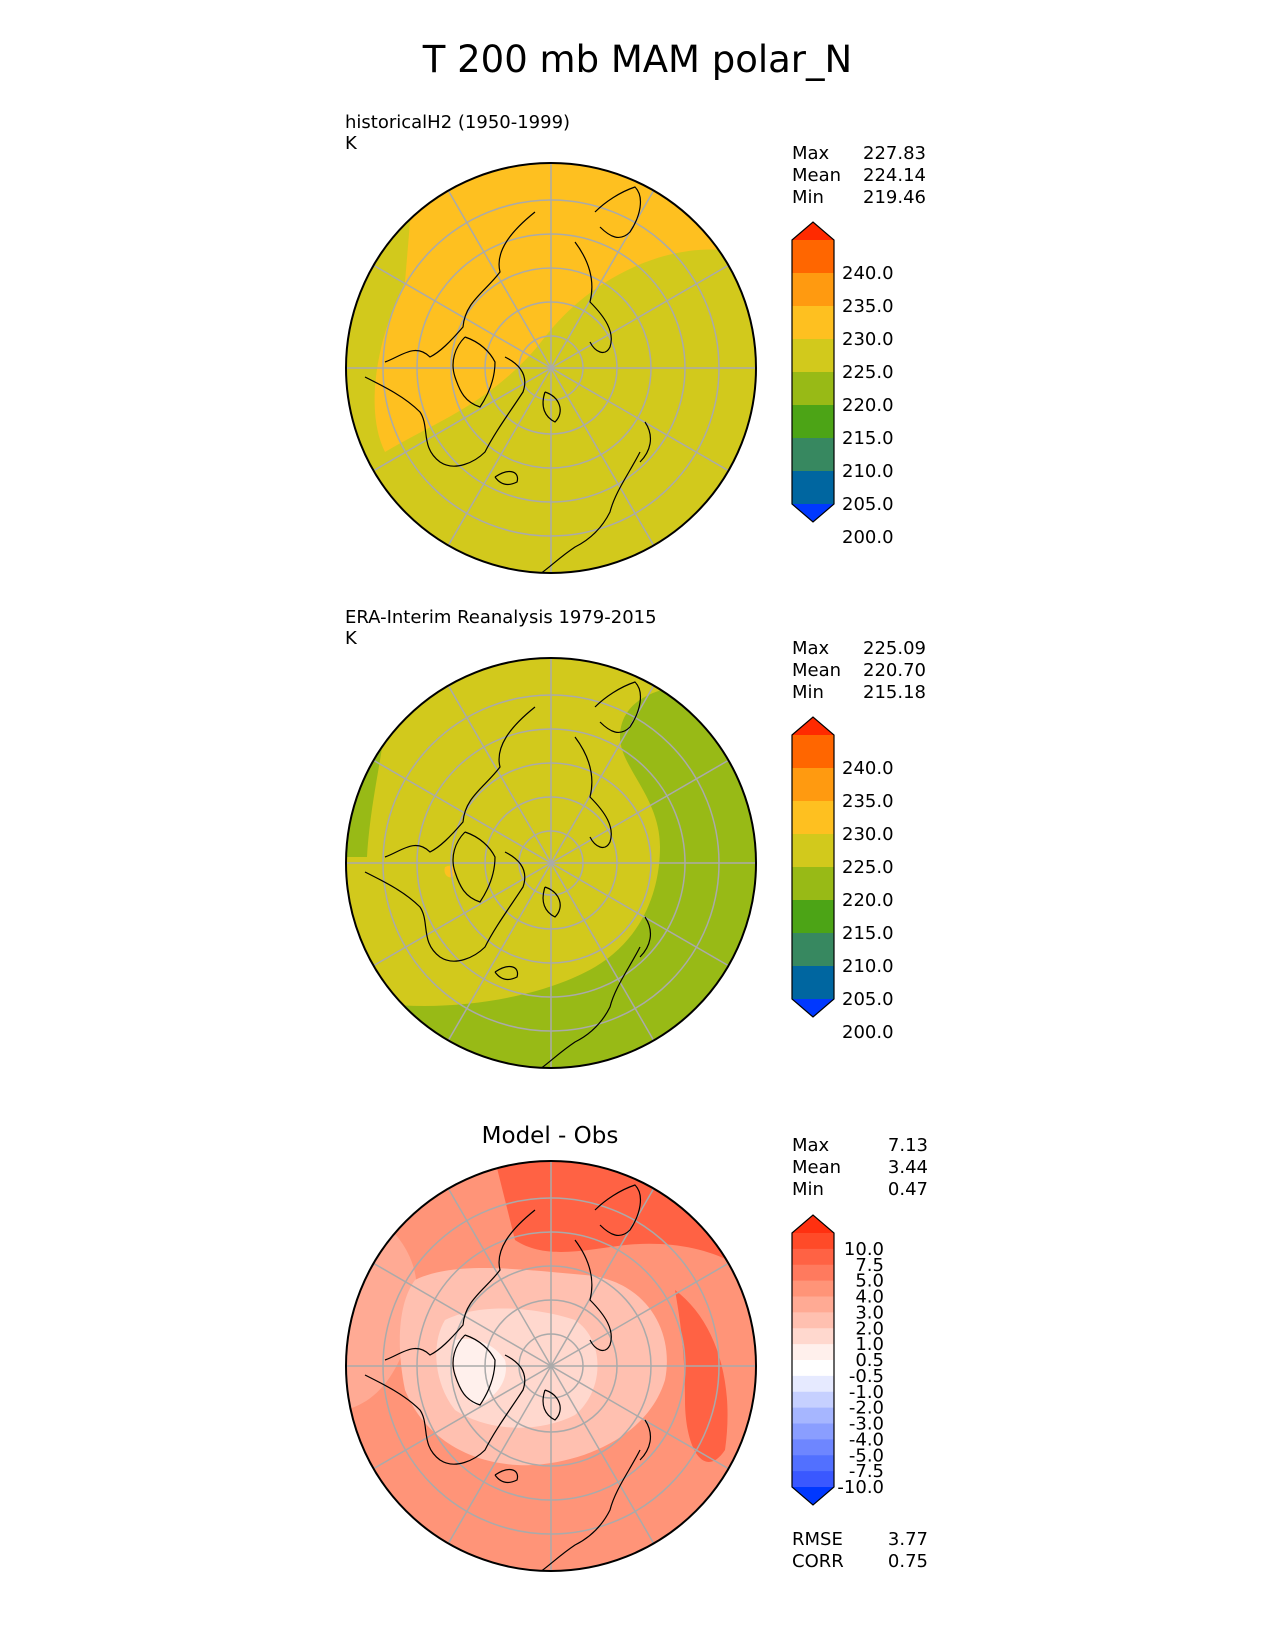  What do you see at coordinates (866, 1455) in the screenshot?
I see `colorbar-tick-label: -5.0` at bounding box center [866, 1455].